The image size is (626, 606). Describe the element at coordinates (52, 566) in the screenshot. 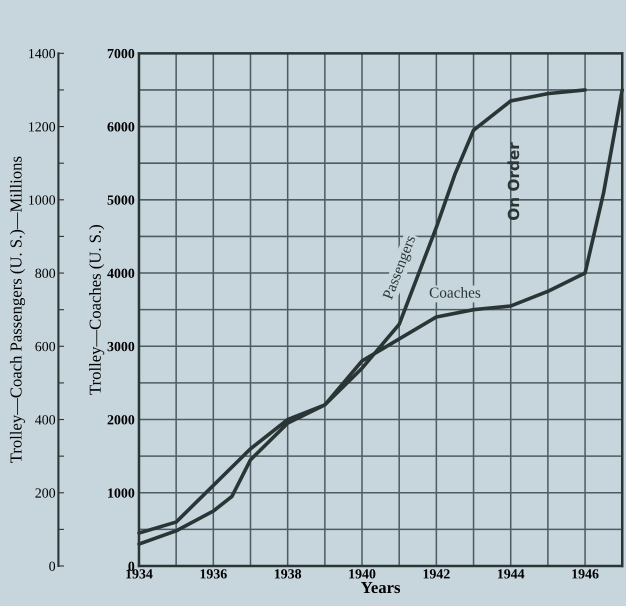

I see `y2-tick-label: 0` at that location.